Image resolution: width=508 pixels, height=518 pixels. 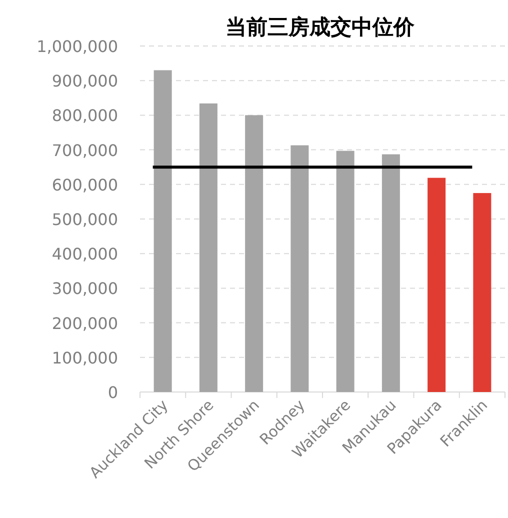 I want to click on y-tick-label: 1,000,000, so click(x=77, y=46).